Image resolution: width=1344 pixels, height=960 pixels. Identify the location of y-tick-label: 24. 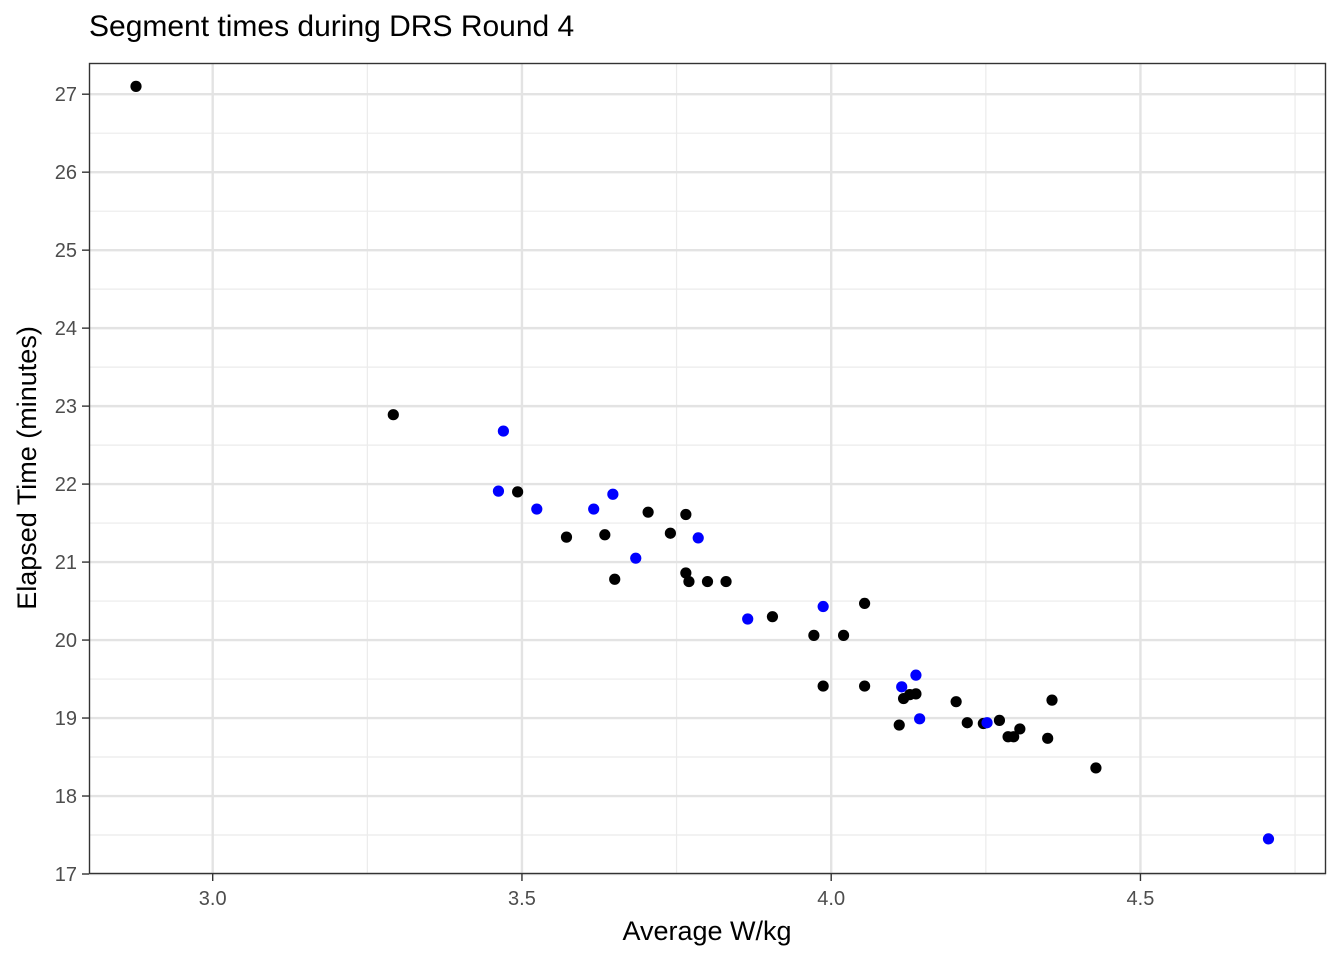
(66, 329).